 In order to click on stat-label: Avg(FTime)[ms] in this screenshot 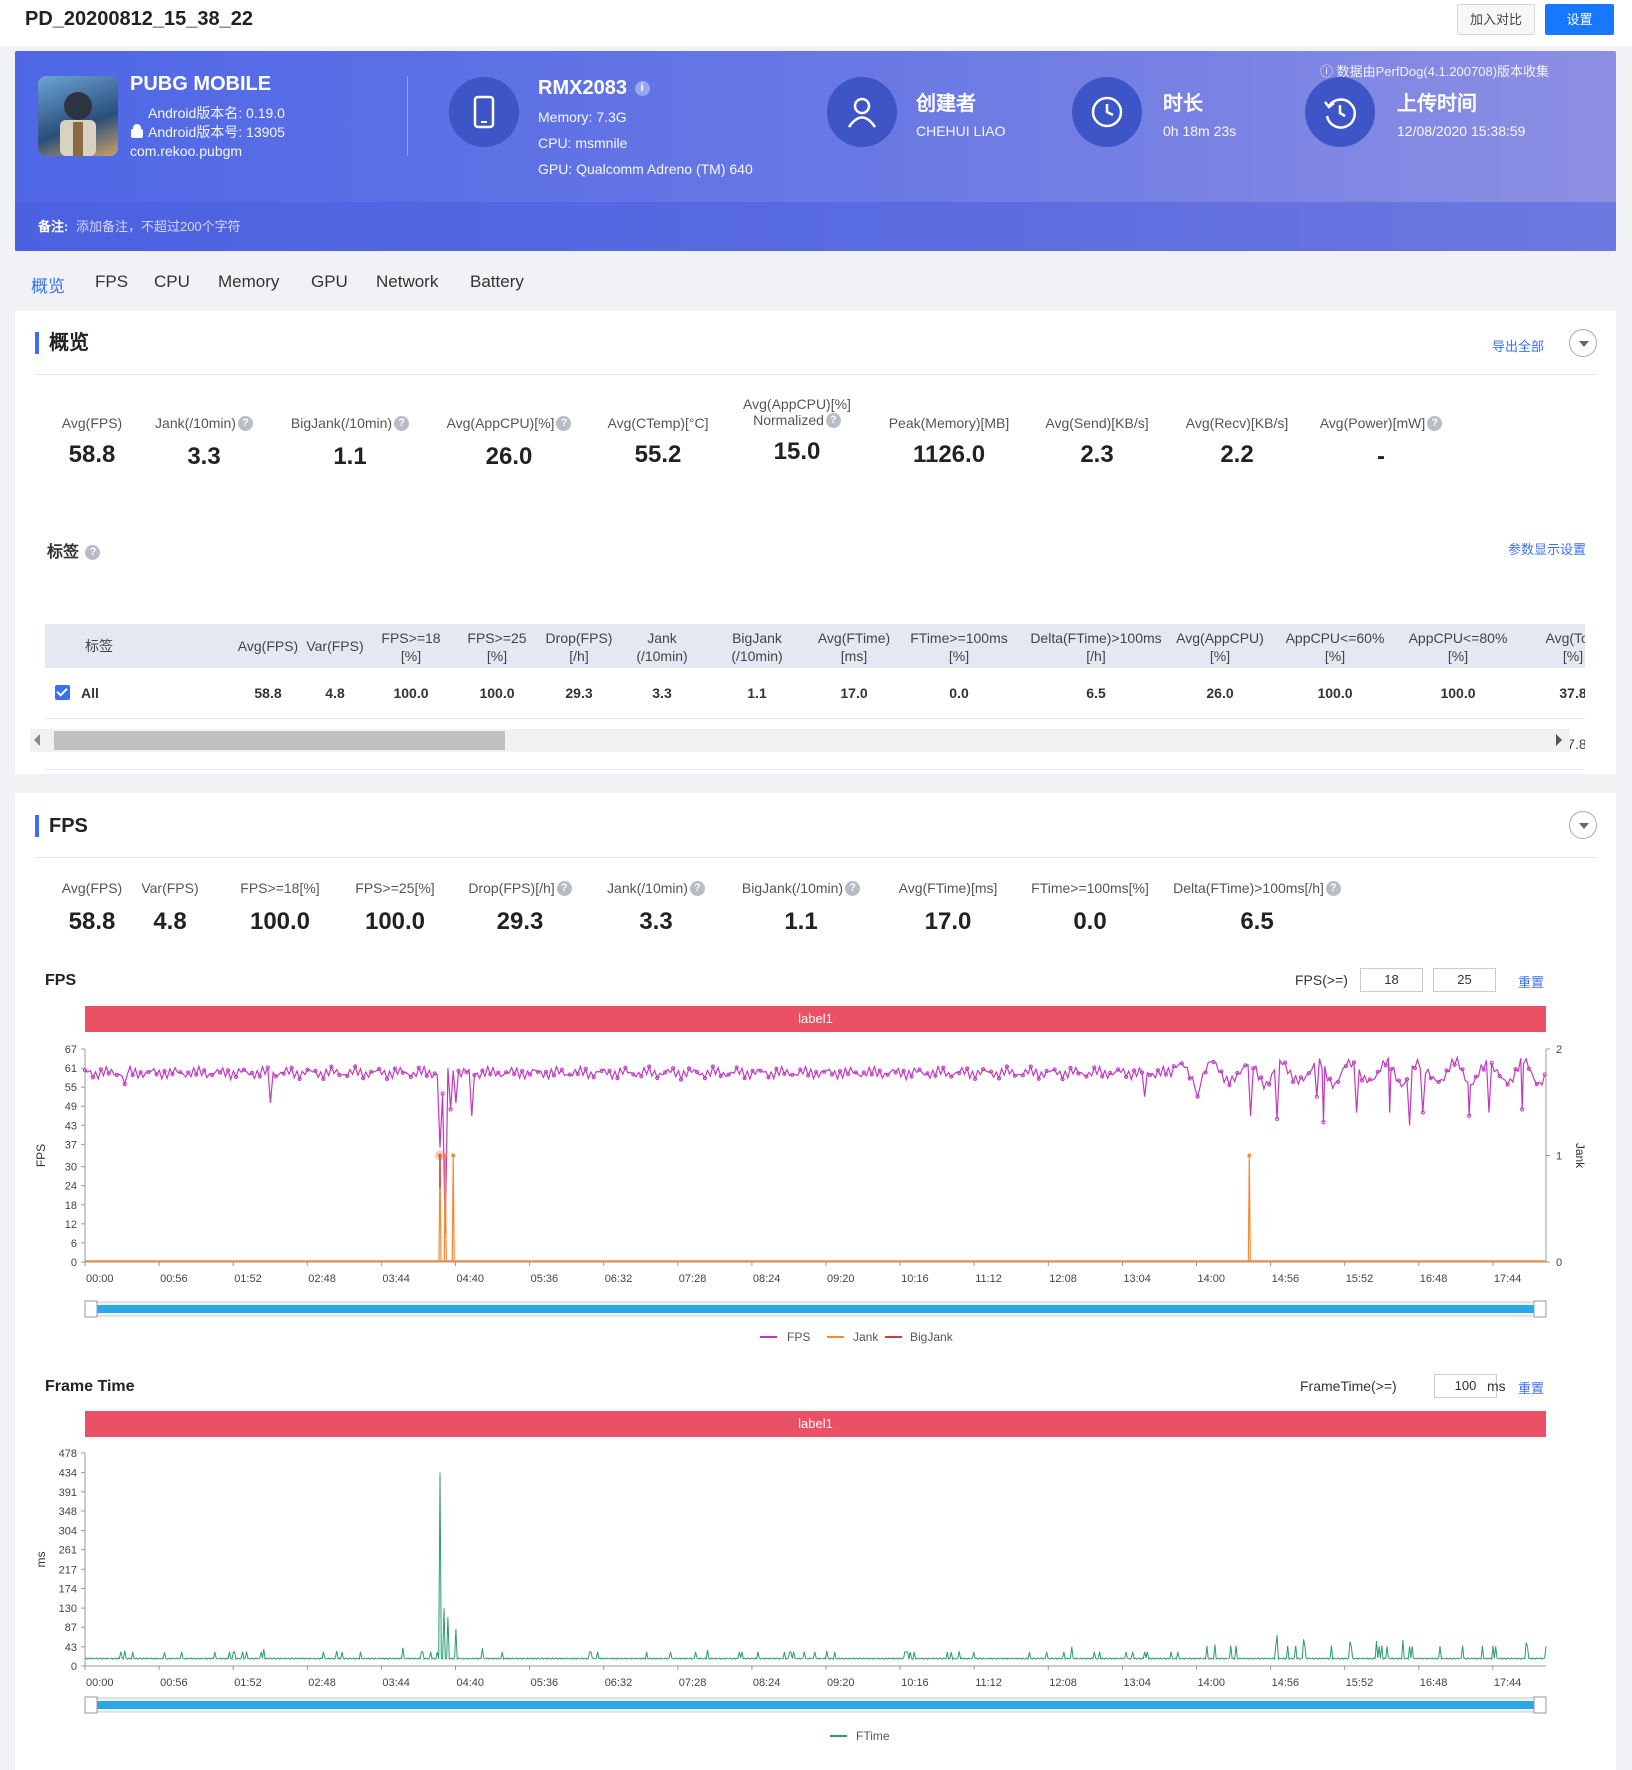, I will do `click(948, 888)`.